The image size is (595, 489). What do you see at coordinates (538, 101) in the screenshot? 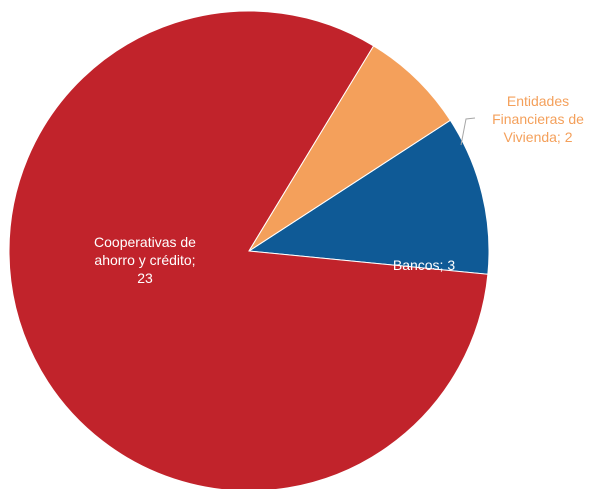
I see `data-label-line: Entidades` at bounding box center [538, 101].